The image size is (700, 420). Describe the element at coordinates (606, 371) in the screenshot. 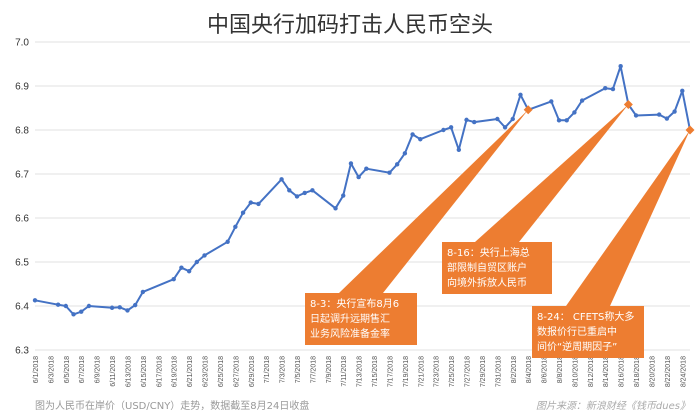

I see `x-tick-label: 8/14/2018` at that location.